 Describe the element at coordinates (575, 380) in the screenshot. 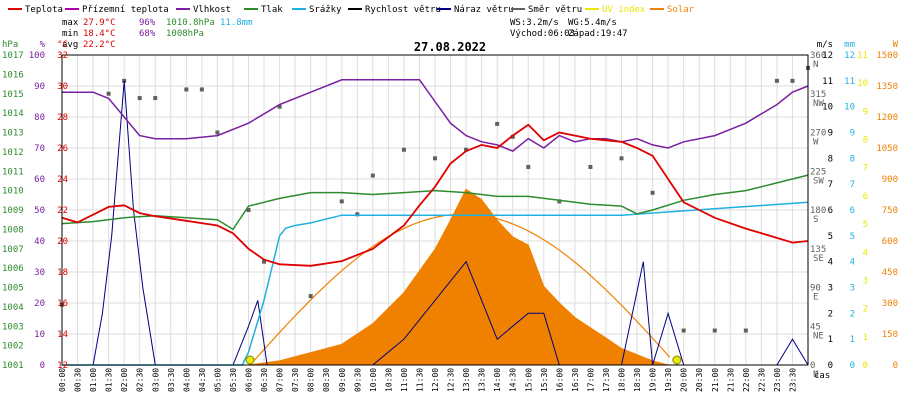

I see `x-tick-label: 16:30` at that location.